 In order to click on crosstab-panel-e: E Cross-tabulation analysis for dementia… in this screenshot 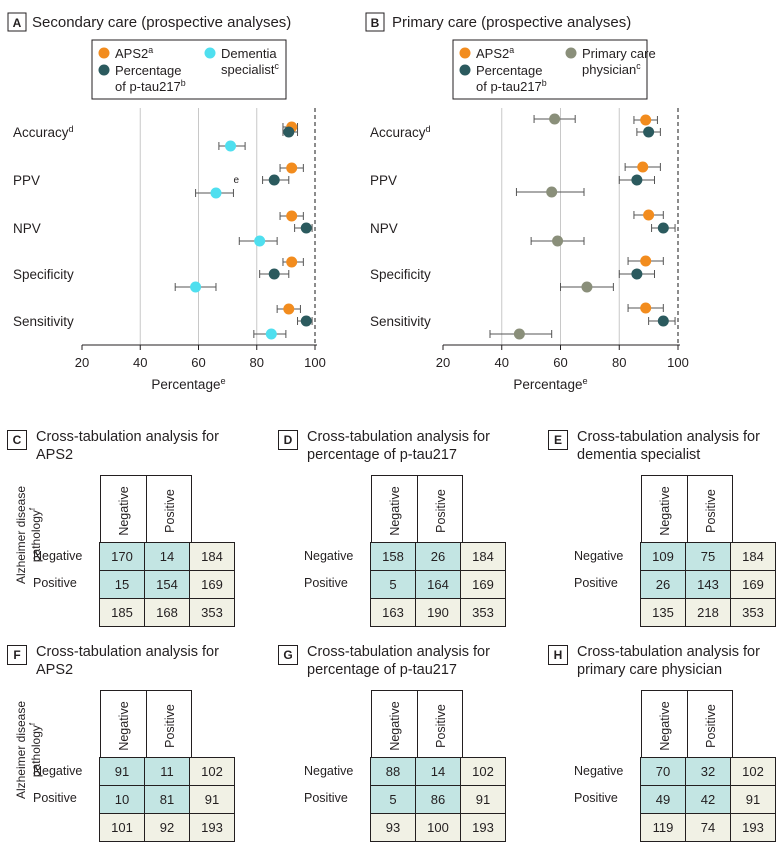, I will do `click(664, 528)`.